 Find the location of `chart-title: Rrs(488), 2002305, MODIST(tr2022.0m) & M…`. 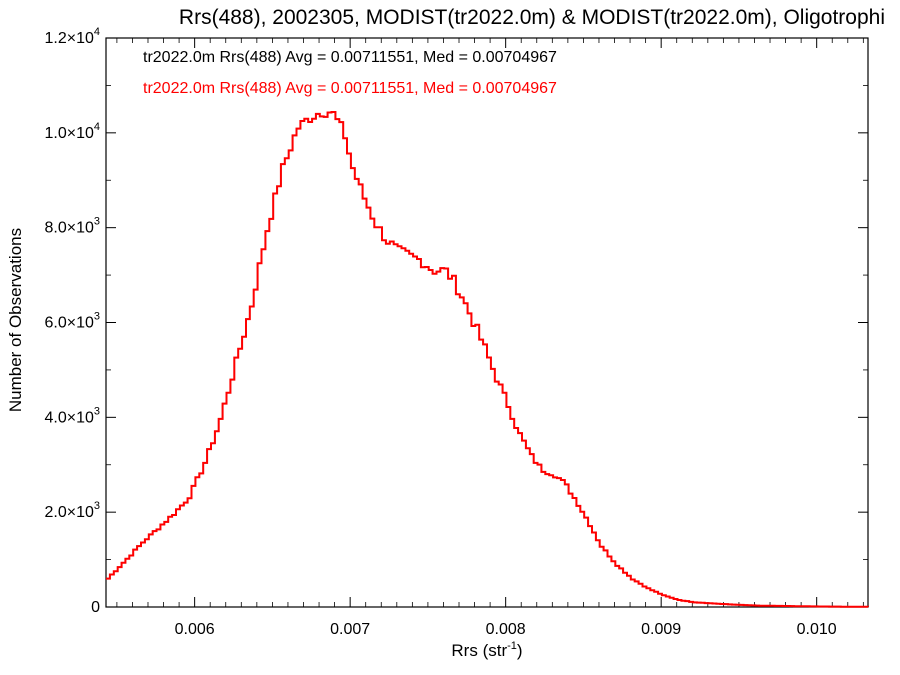

chart-title: Rrs(488), 2002305, MODIST(tr2022.0m) & M… is located at coordinates (532, 17).